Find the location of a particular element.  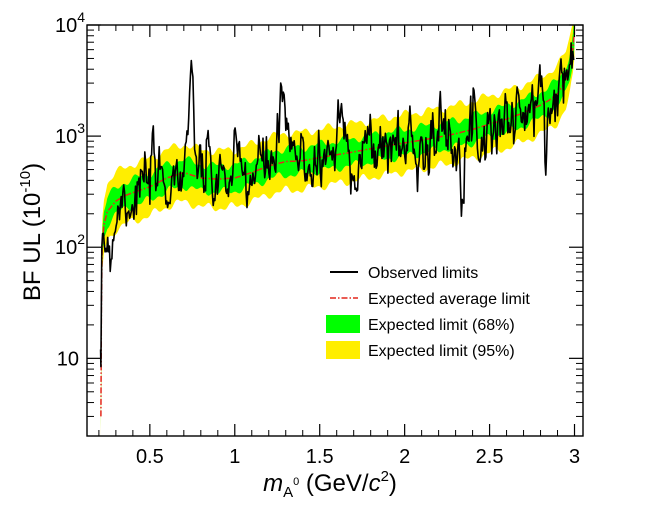

legend-label: Expected limit (95%) is located at coordinates (441, 351).